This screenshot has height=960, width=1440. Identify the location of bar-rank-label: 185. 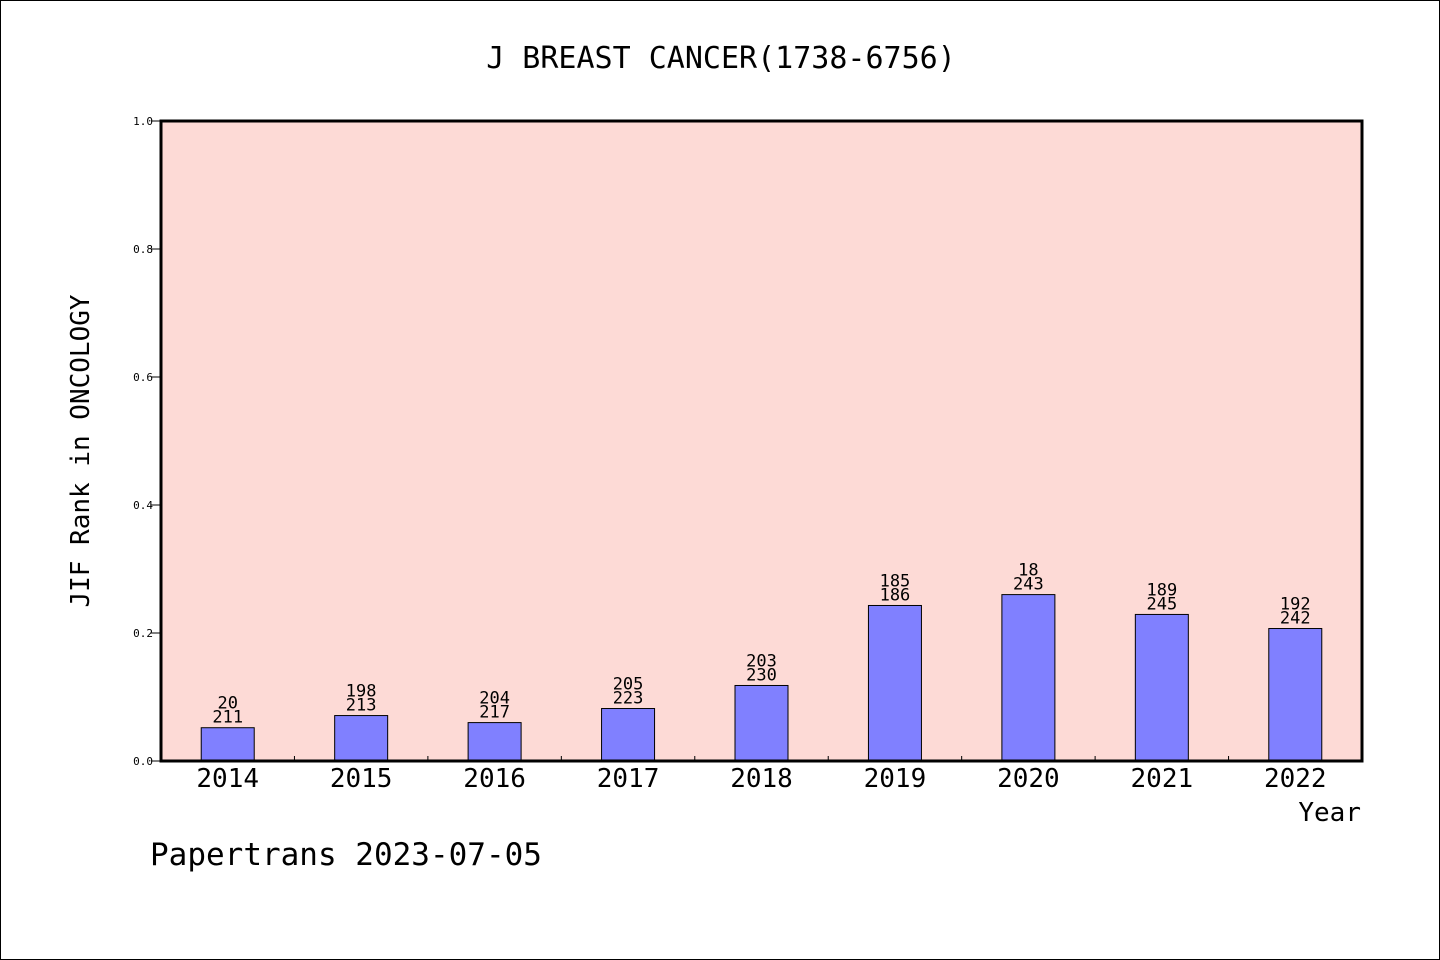
(895, 581).